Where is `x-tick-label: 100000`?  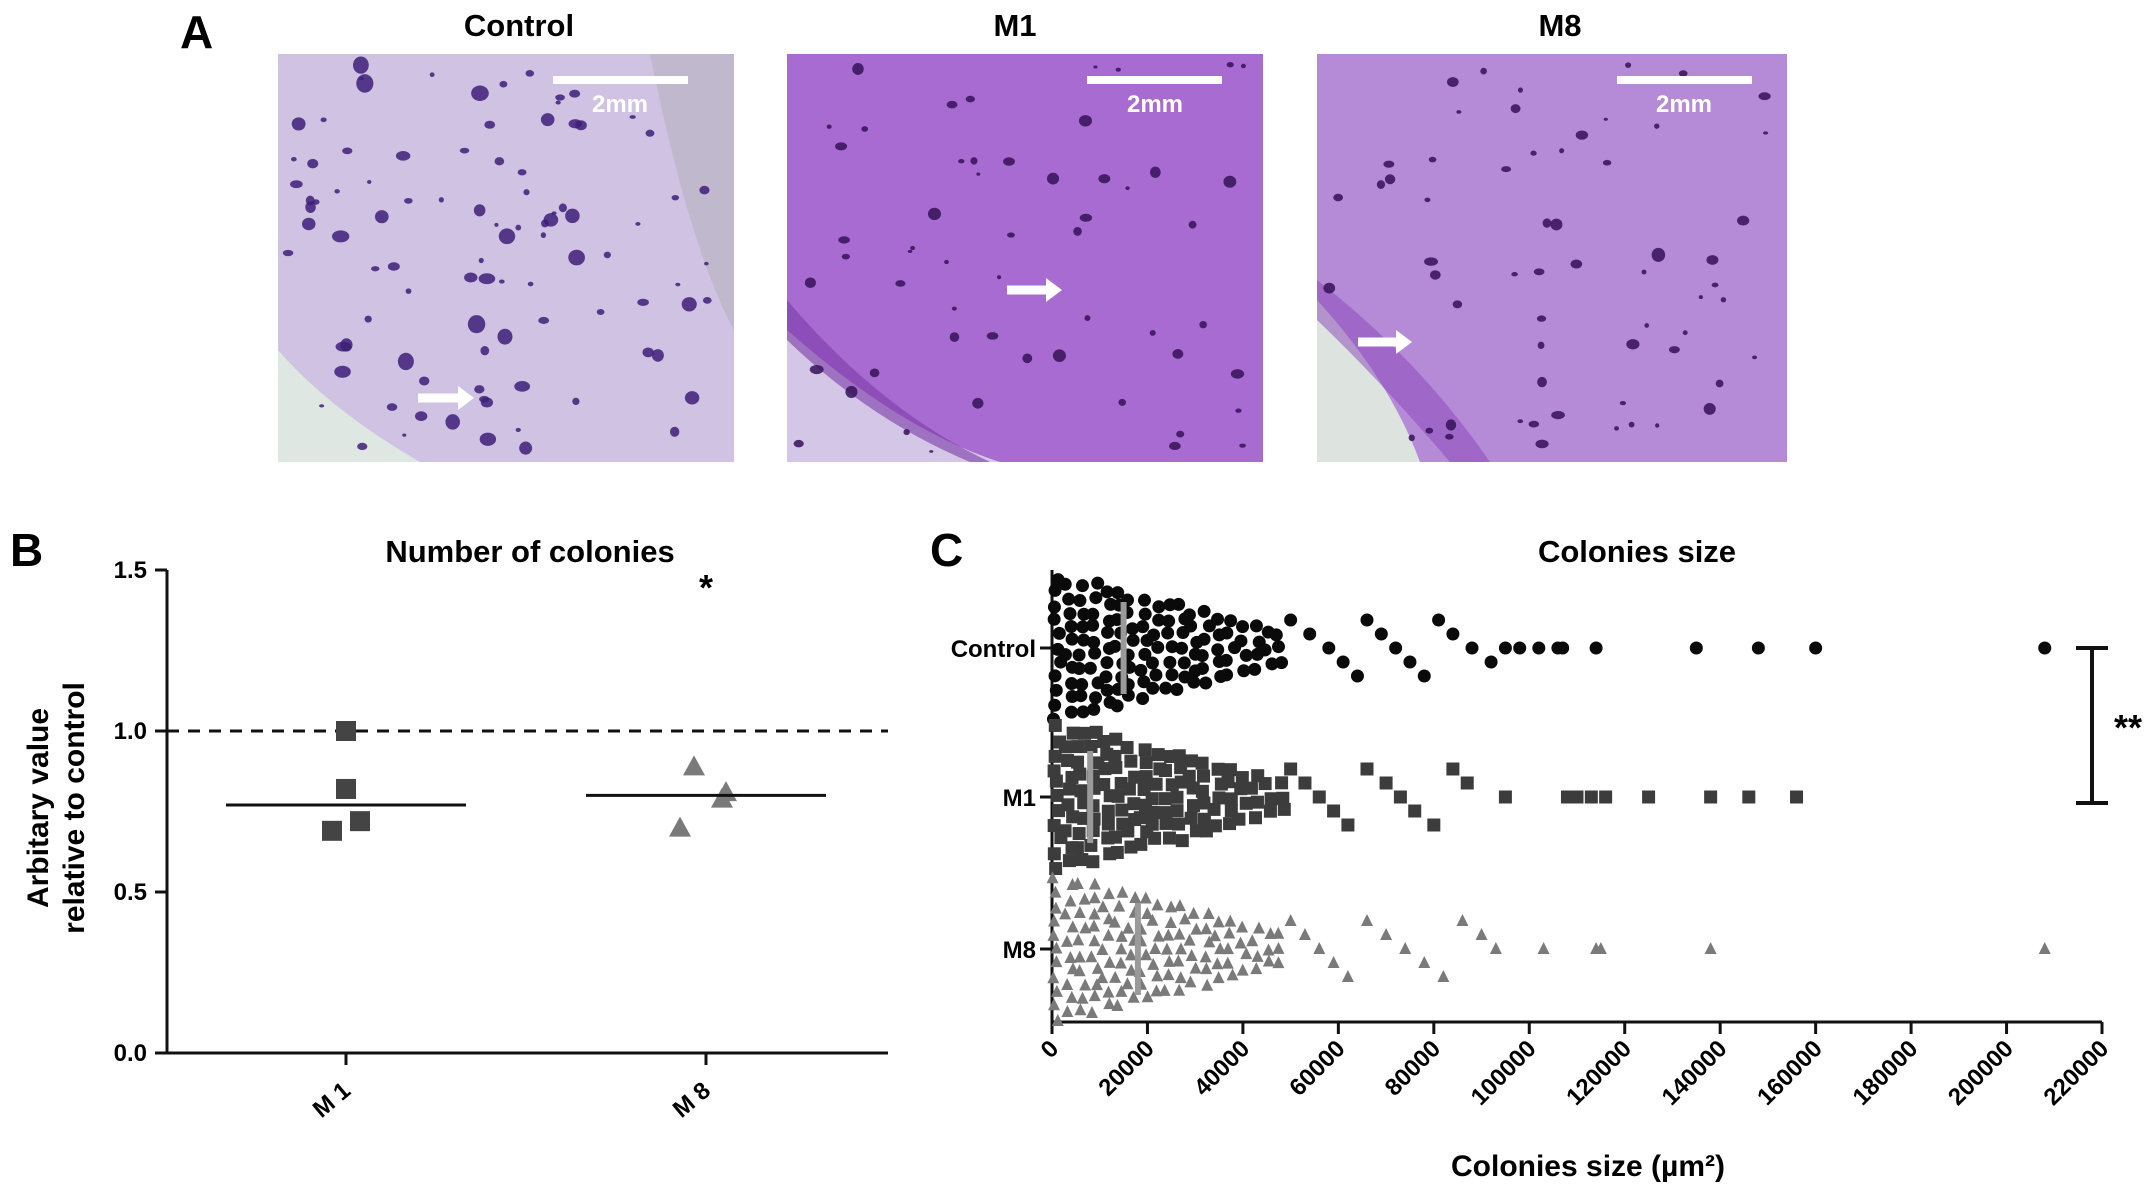 x-tick-label: 100000 is located at coordinates (1504, 1073).